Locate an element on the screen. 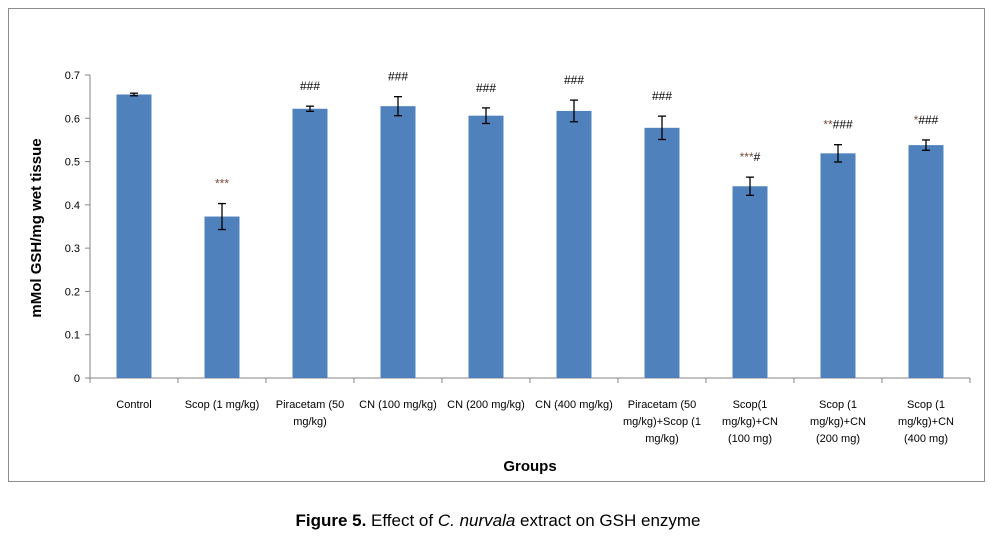 The width and height of the screenshot is (996, 539). x-category-label: mg/kg)+Scop (1 is located at coordinates (662, 422).